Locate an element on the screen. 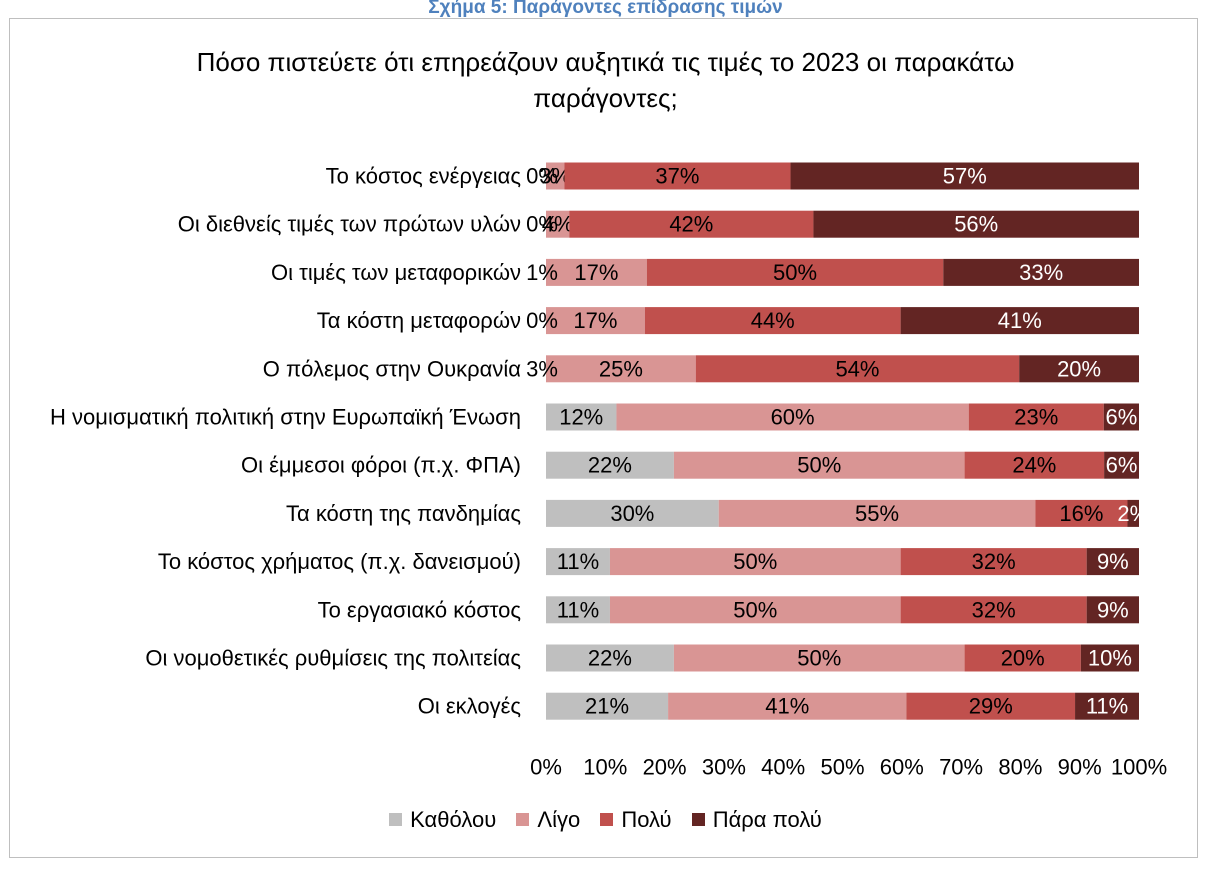 The width and height of the screenshot is (1211, 869). category-label: Τα κόστη της πανδημίας is located at coordinates (403, 513).